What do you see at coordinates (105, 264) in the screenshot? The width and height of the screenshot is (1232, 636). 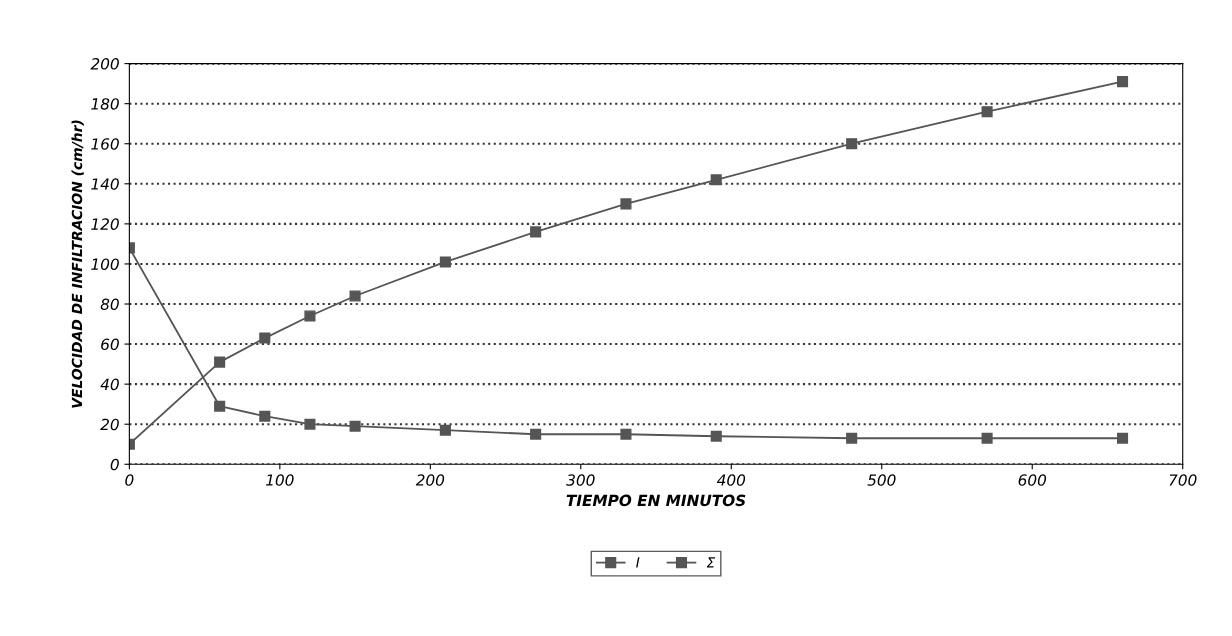 I see `y-tick-label: 100` at bounding box center [105, 264].